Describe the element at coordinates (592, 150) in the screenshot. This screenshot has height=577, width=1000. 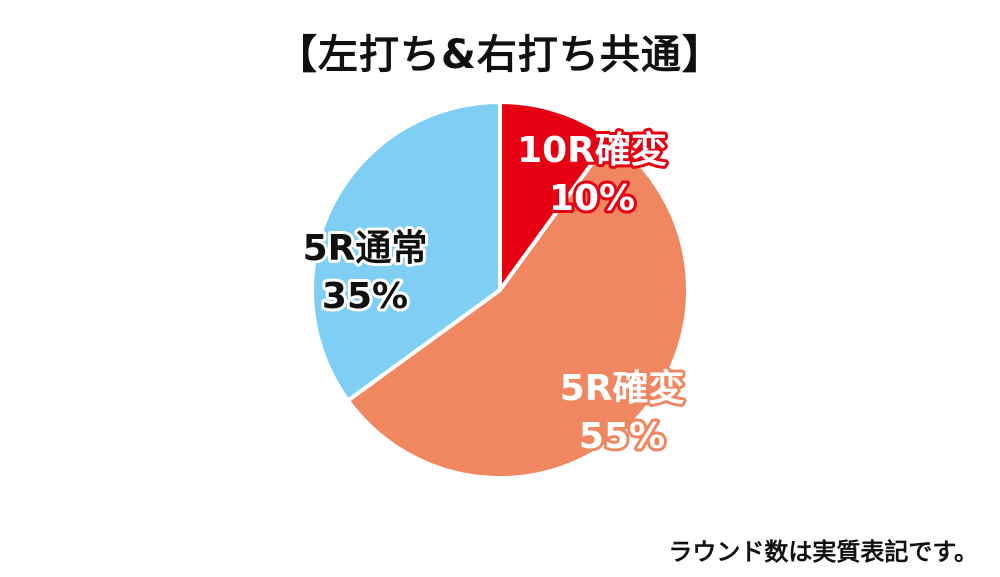
I see `slice-name: 10R確変` at that location.